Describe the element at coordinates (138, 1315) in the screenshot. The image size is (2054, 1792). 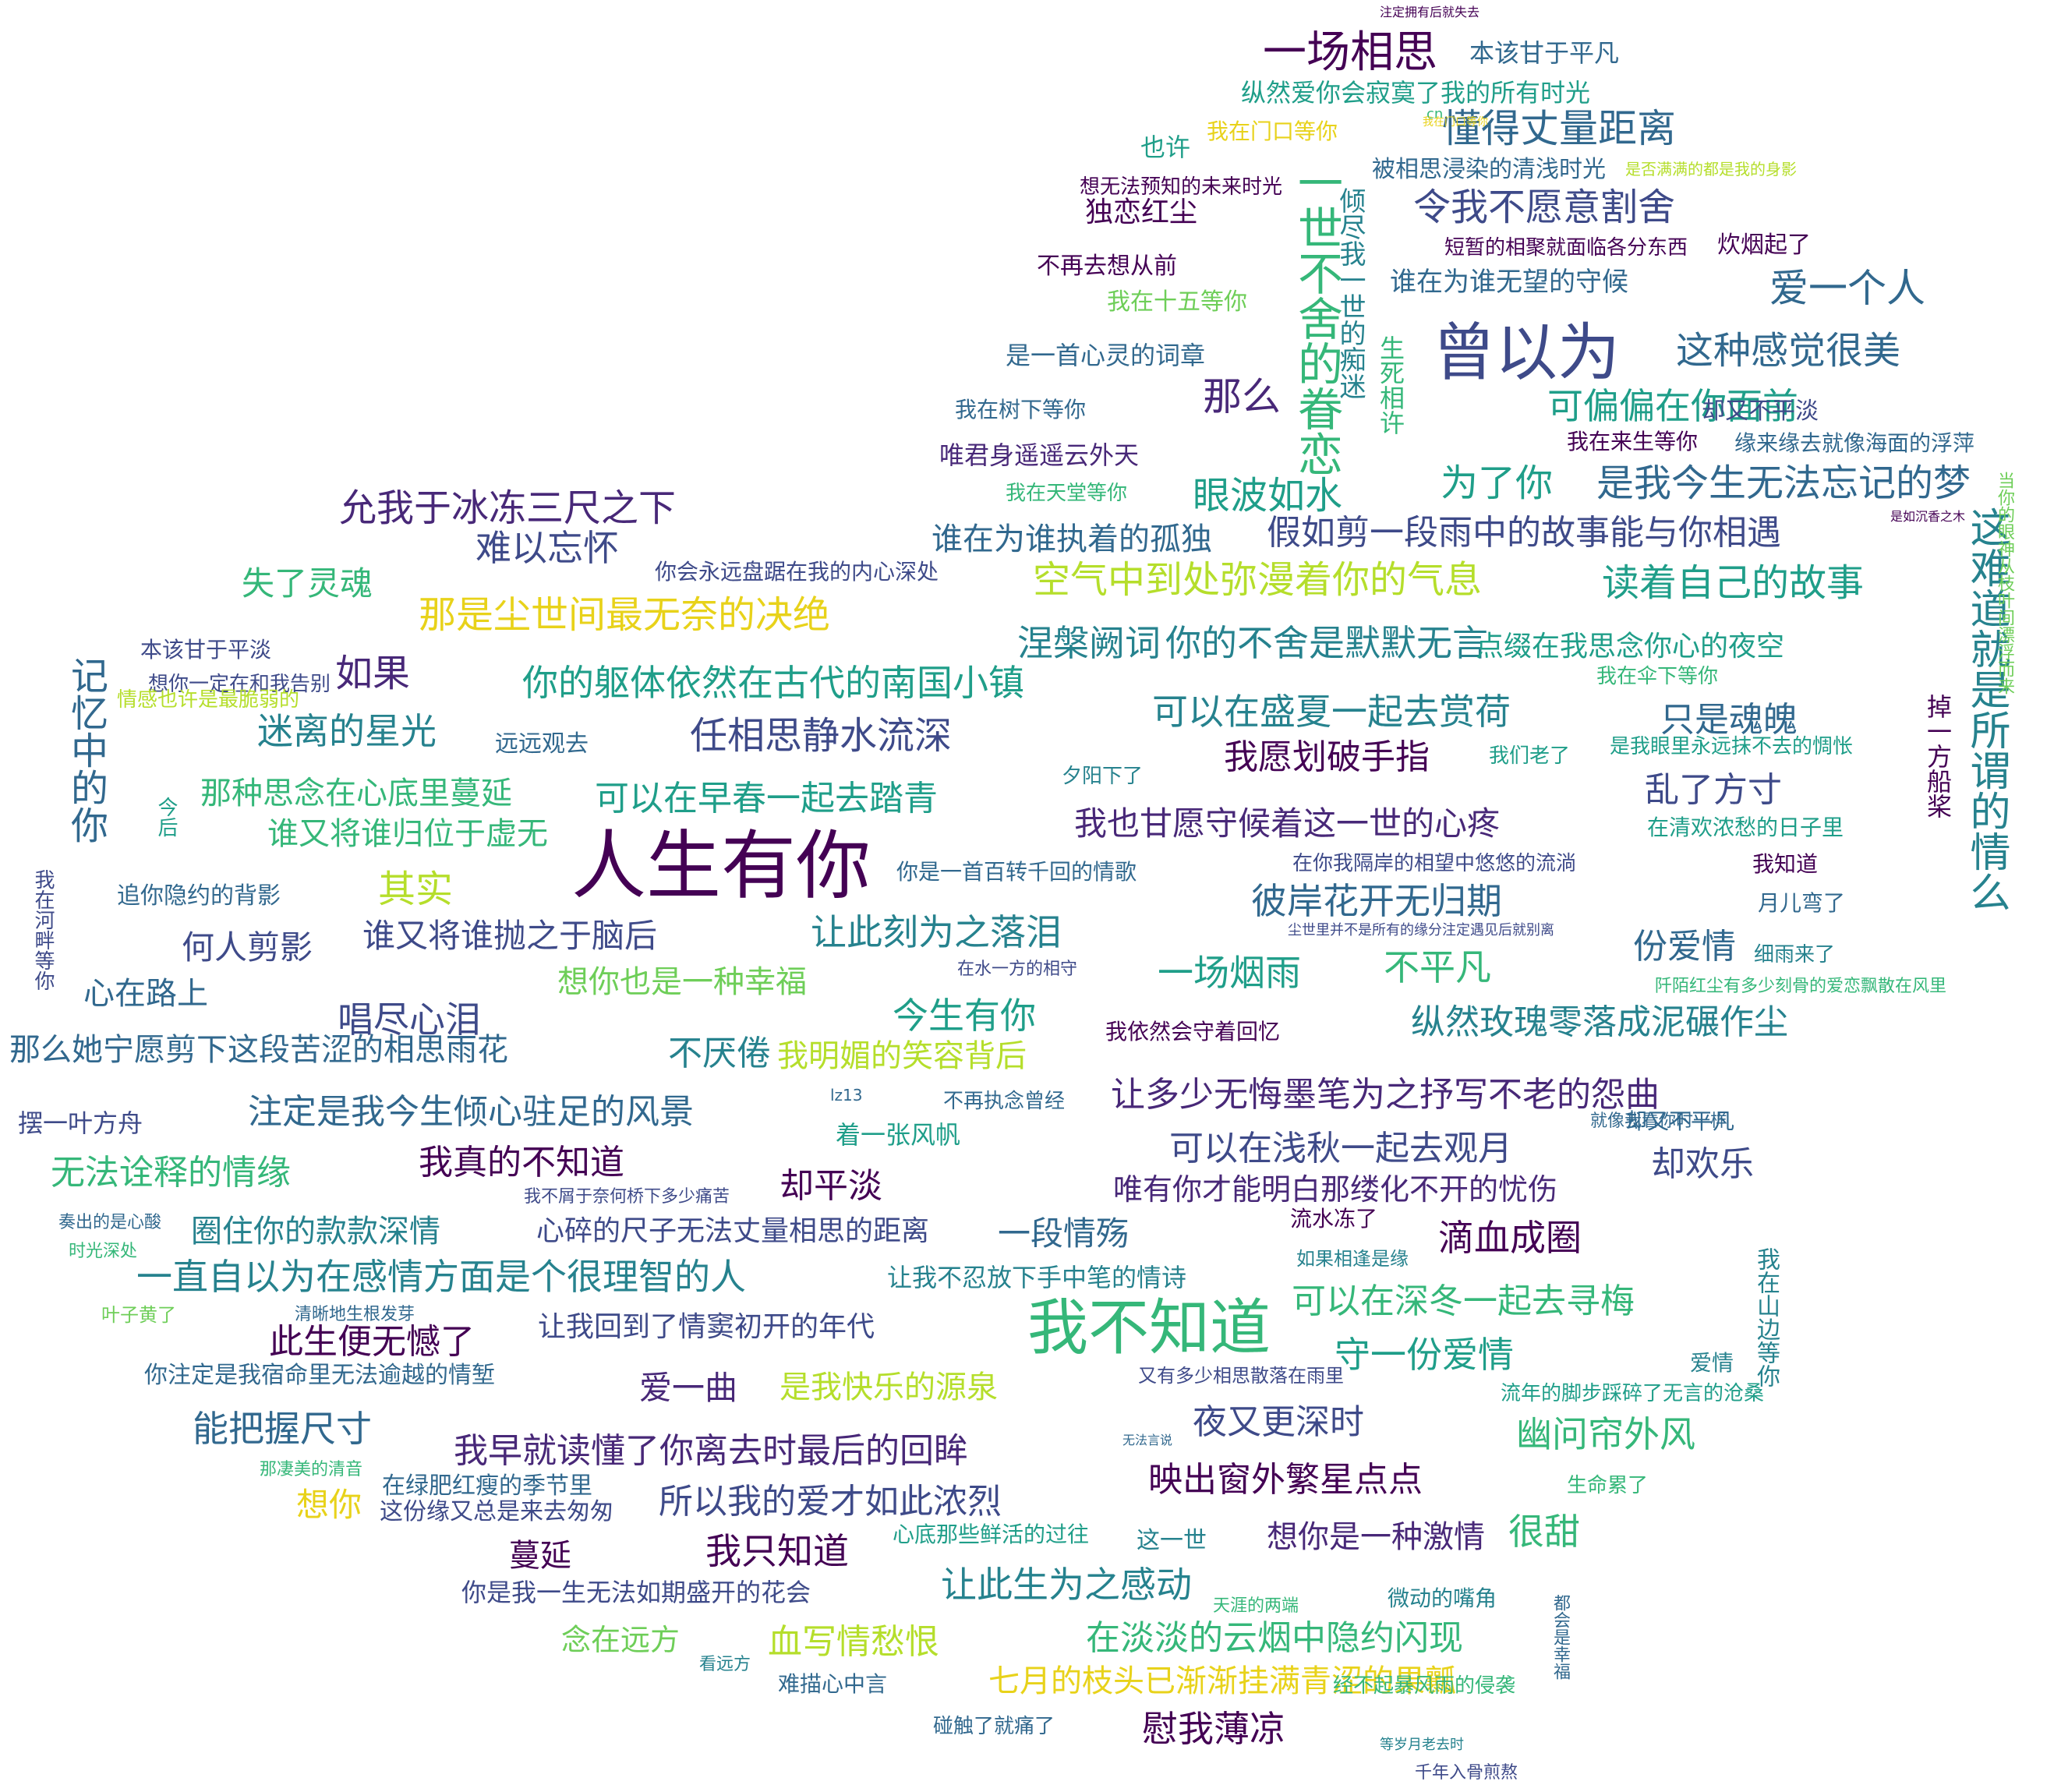
I see `word: 叶子黄了` at that location.